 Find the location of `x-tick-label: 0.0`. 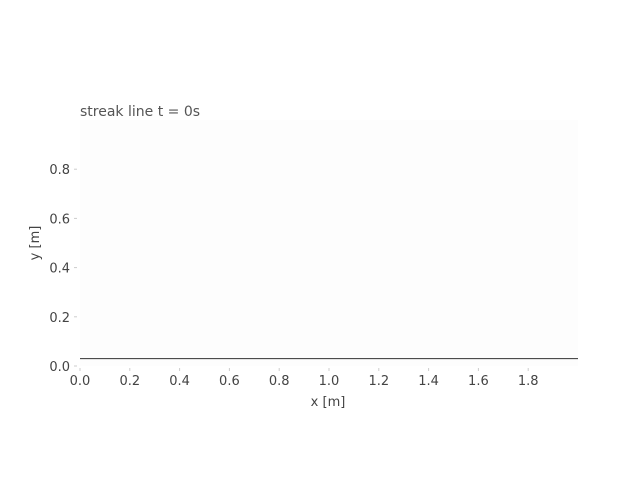

x-tick-label: 0.0 is located at coordinates (80, 381).